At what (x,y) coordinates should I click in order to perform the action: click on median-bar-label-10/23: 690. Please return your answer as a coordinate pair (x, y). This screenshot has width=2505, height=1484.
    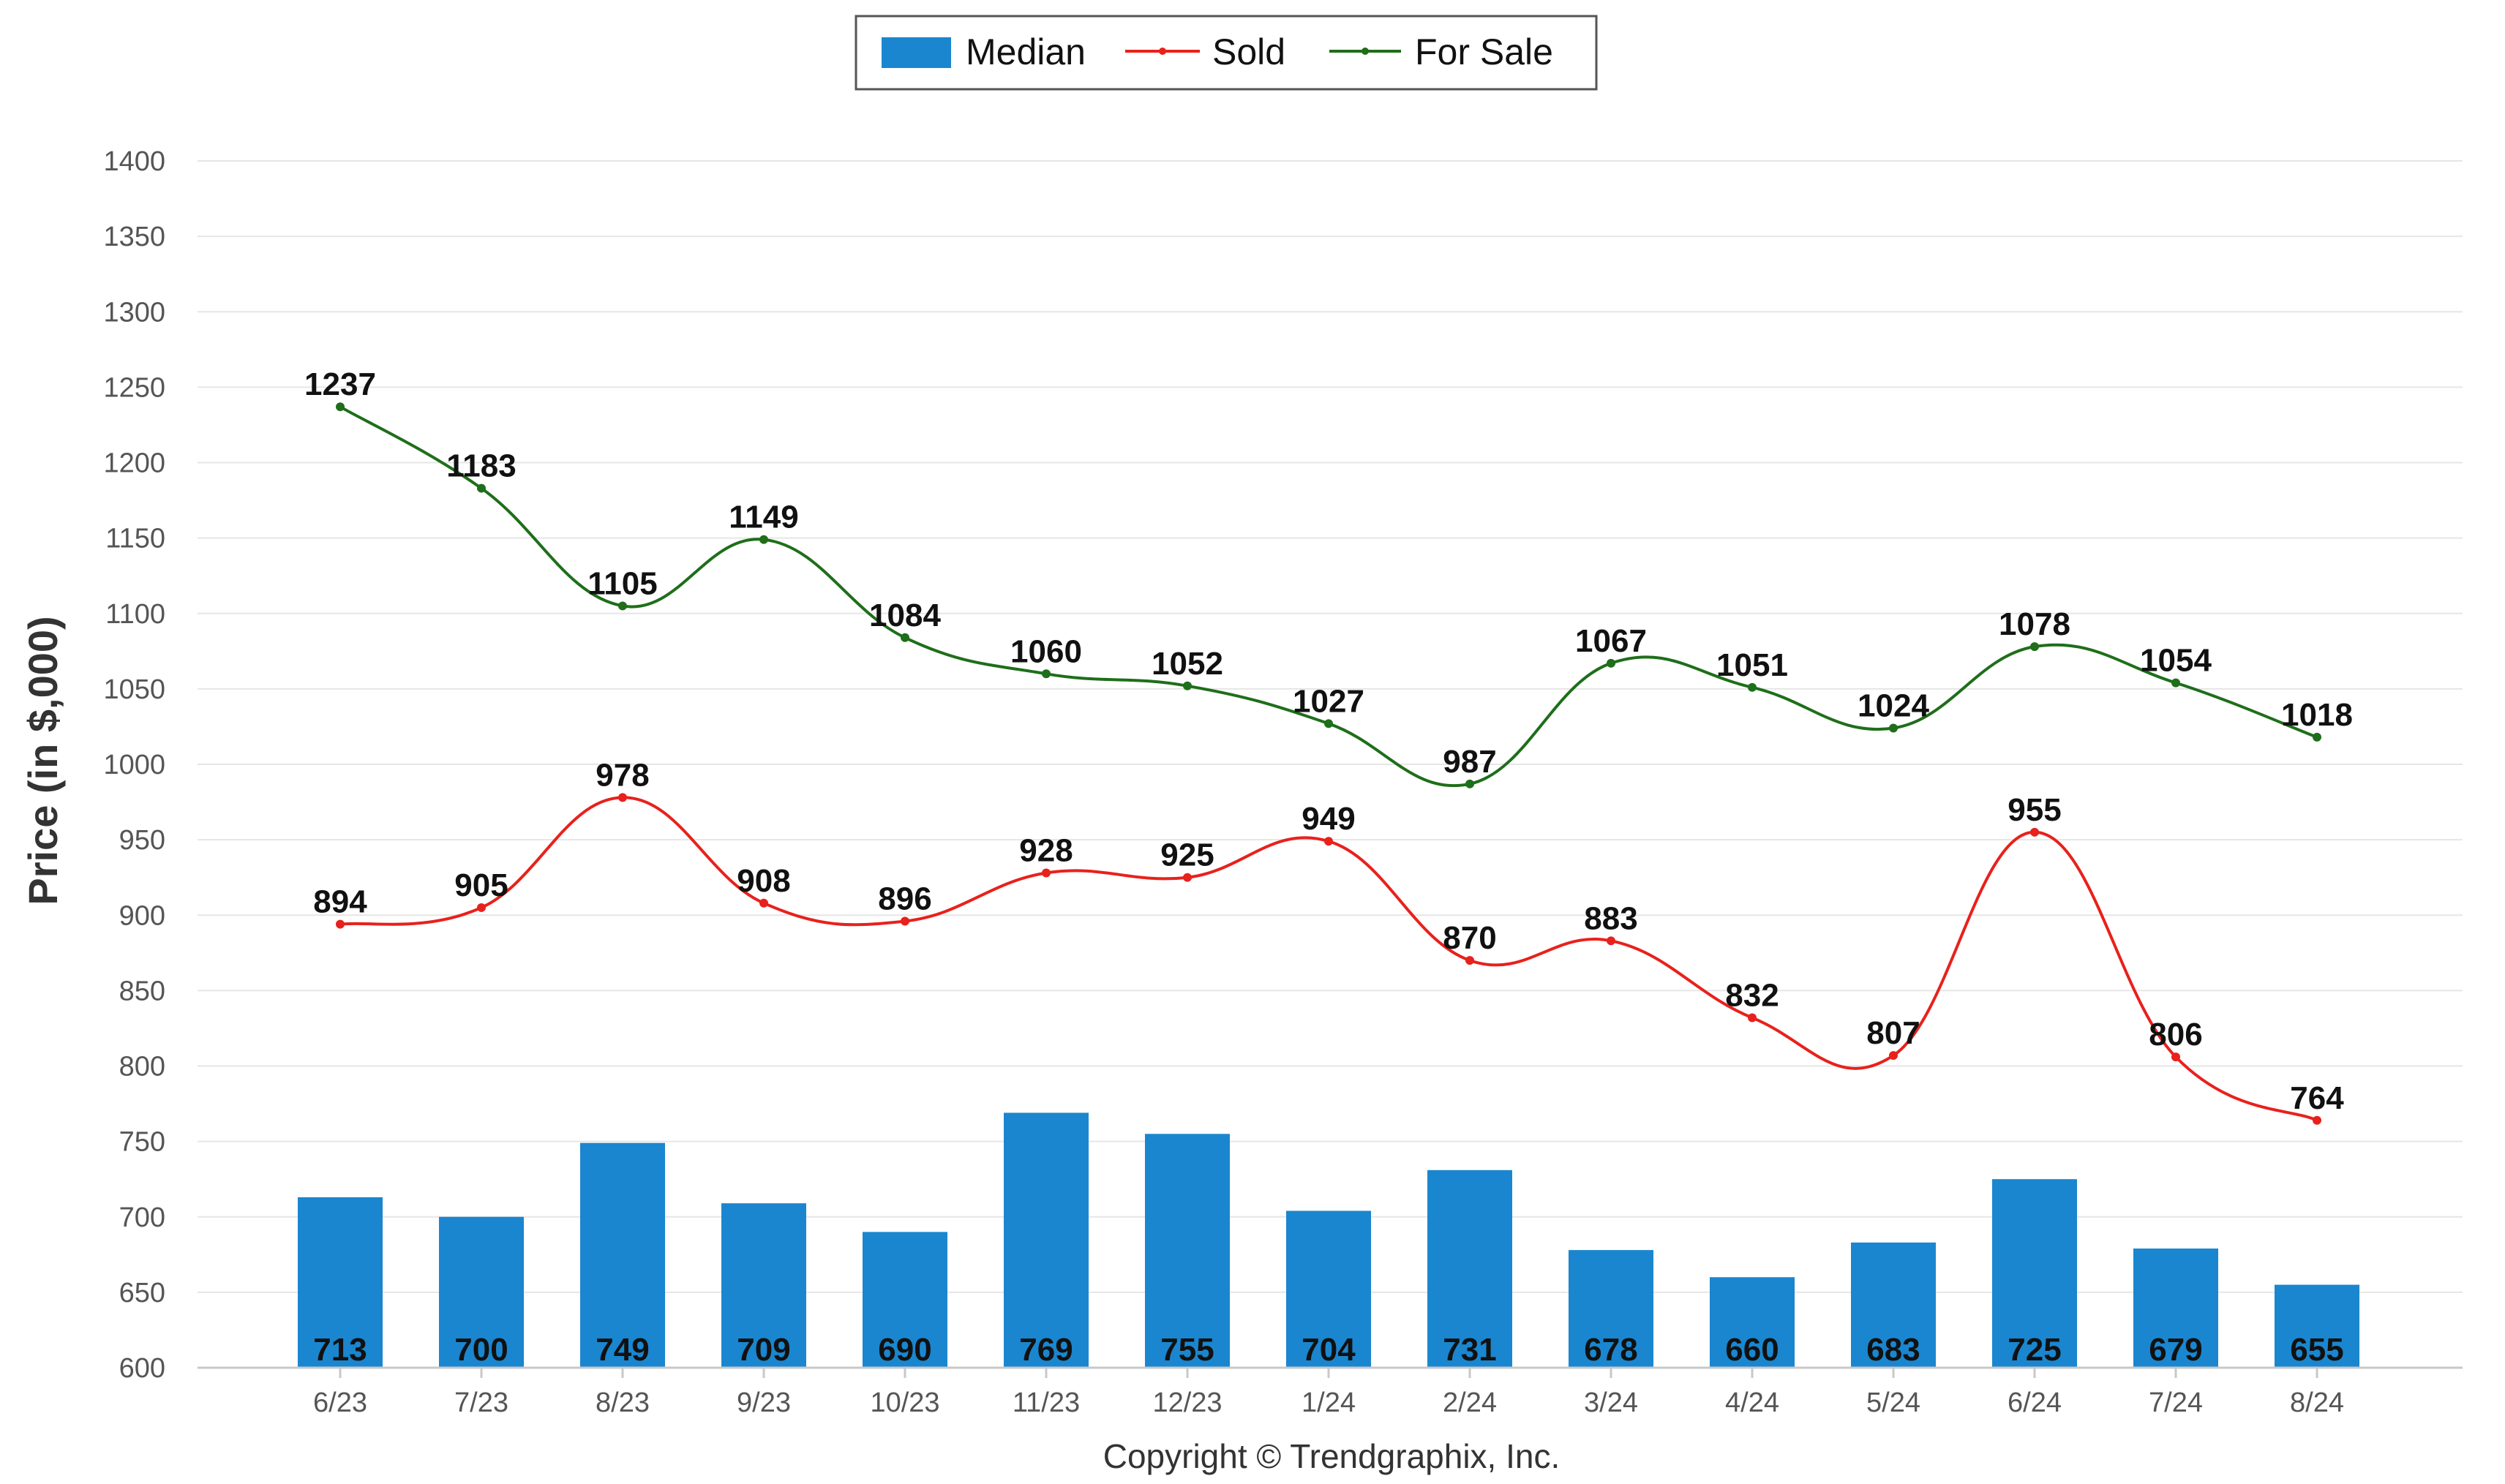
    Looking at the image, I should click on (904, 1350).